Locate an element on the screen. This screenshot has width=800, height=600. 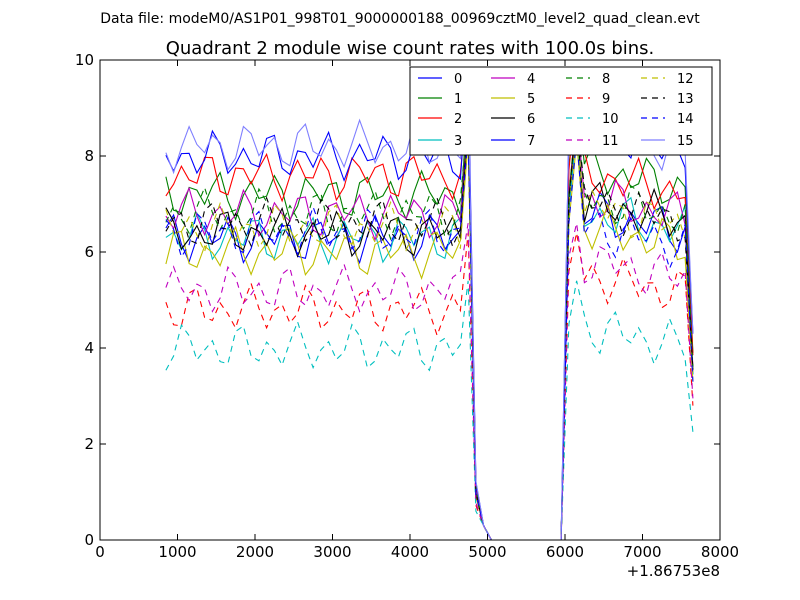
x-tick-label: 4000 is located at coordinates (410, 552).